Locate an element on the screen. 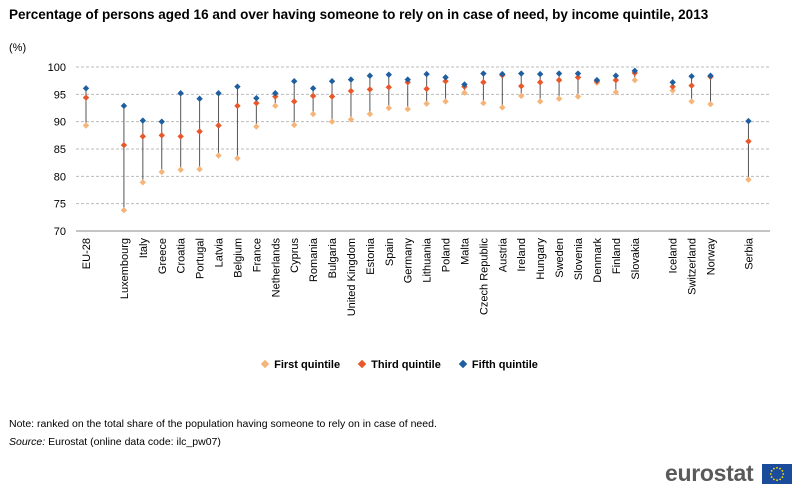 This screenshot has height=496, width=800. legend-item-fifth: Fifth quintile is located at coordinates (498, 365).